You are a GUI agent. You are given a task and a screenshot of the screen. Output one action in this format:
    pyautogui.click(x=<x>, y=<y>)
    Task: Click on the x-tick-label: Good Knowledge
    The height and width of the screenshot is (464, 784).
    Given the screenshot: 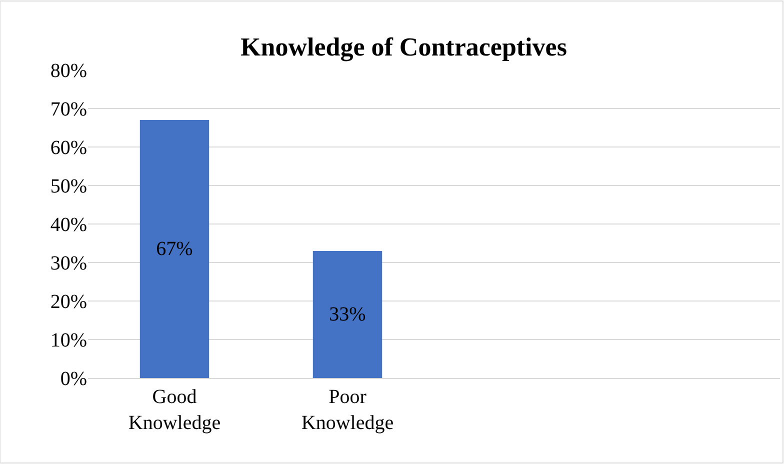 What is the action you would take?
    pyautogui.click(x=174, y=410)
    